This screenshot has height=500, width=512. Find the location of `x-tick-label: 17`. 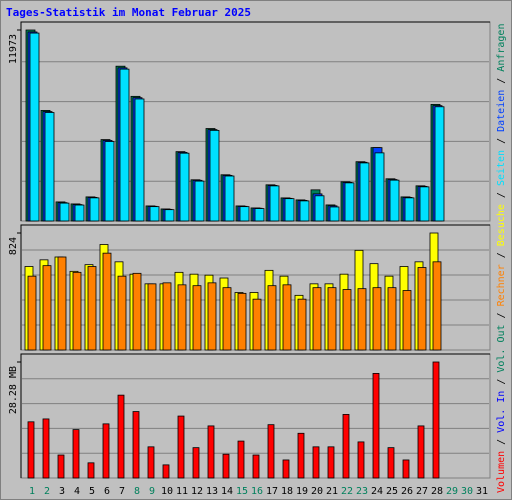

x-tick-label: 17 is located at coordinates (272, 491).